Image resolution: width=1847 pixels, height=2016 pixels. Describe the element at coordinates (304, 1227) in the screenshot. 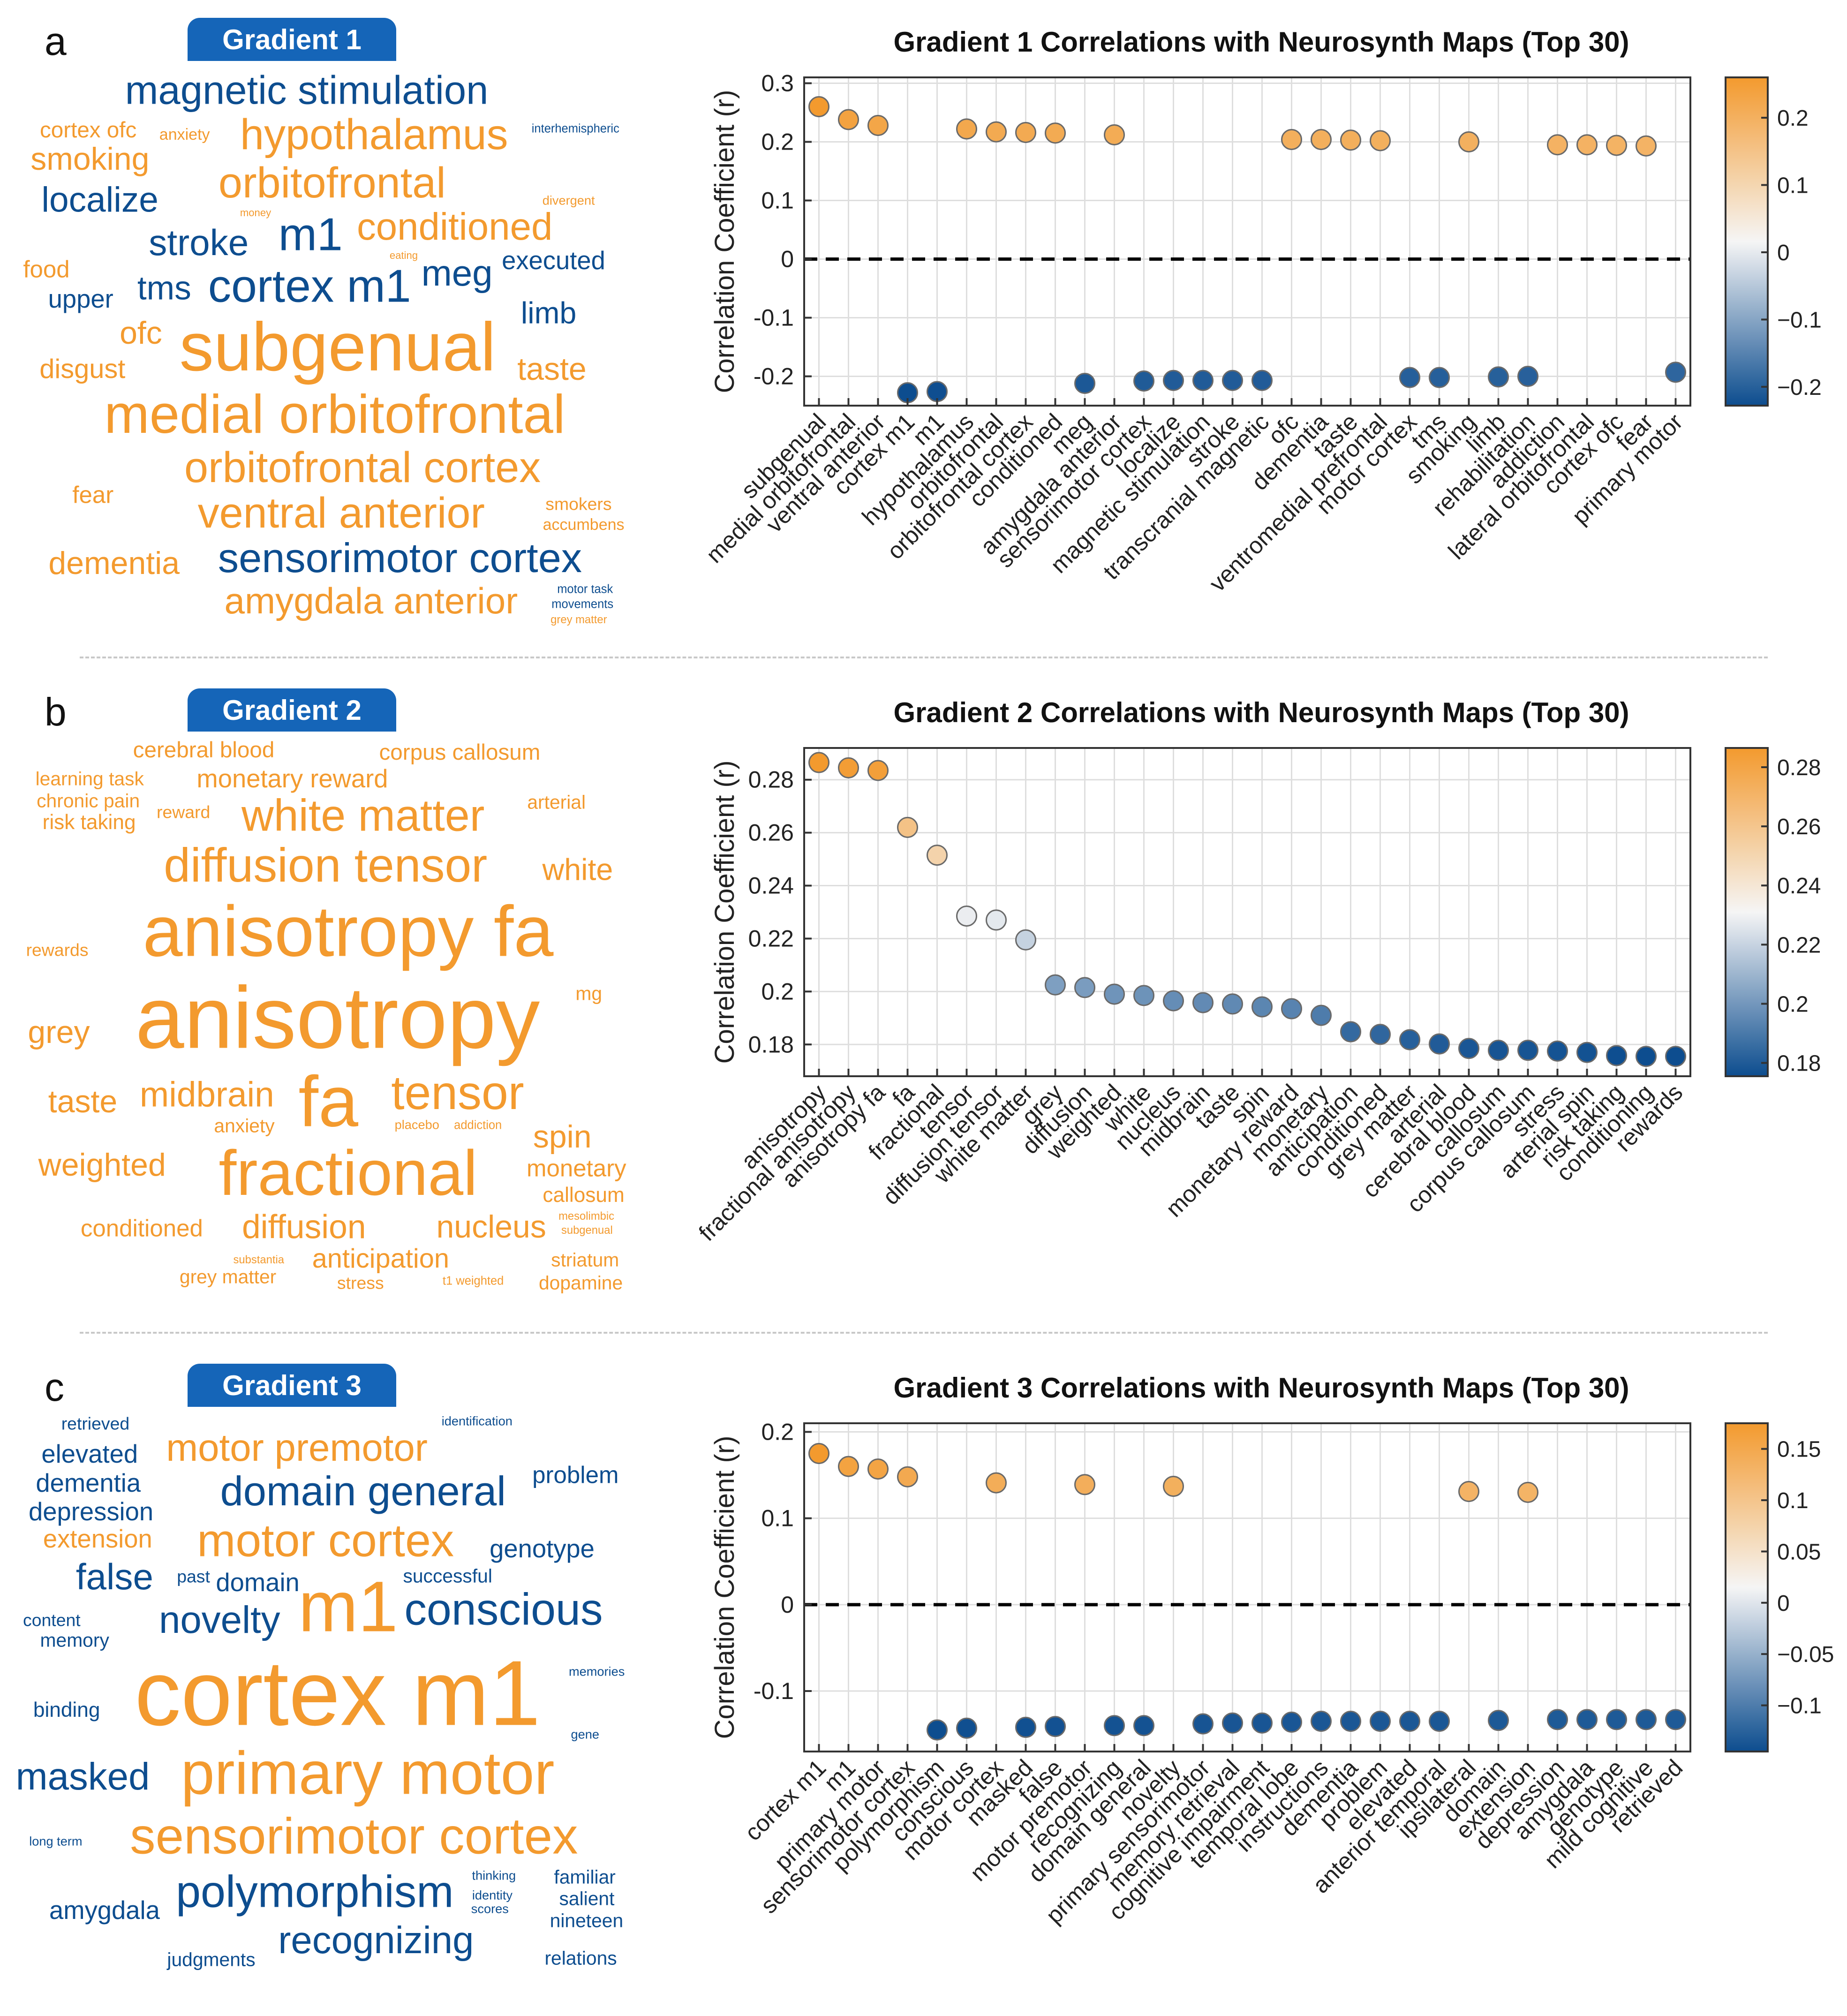

I see `cloud-word: diffusion` at that location.